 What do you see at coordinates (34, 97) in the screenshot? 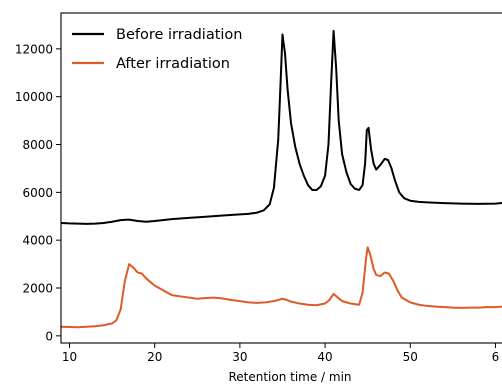
I see `y-tick-label: 10000` at bounding box center [34, 97].